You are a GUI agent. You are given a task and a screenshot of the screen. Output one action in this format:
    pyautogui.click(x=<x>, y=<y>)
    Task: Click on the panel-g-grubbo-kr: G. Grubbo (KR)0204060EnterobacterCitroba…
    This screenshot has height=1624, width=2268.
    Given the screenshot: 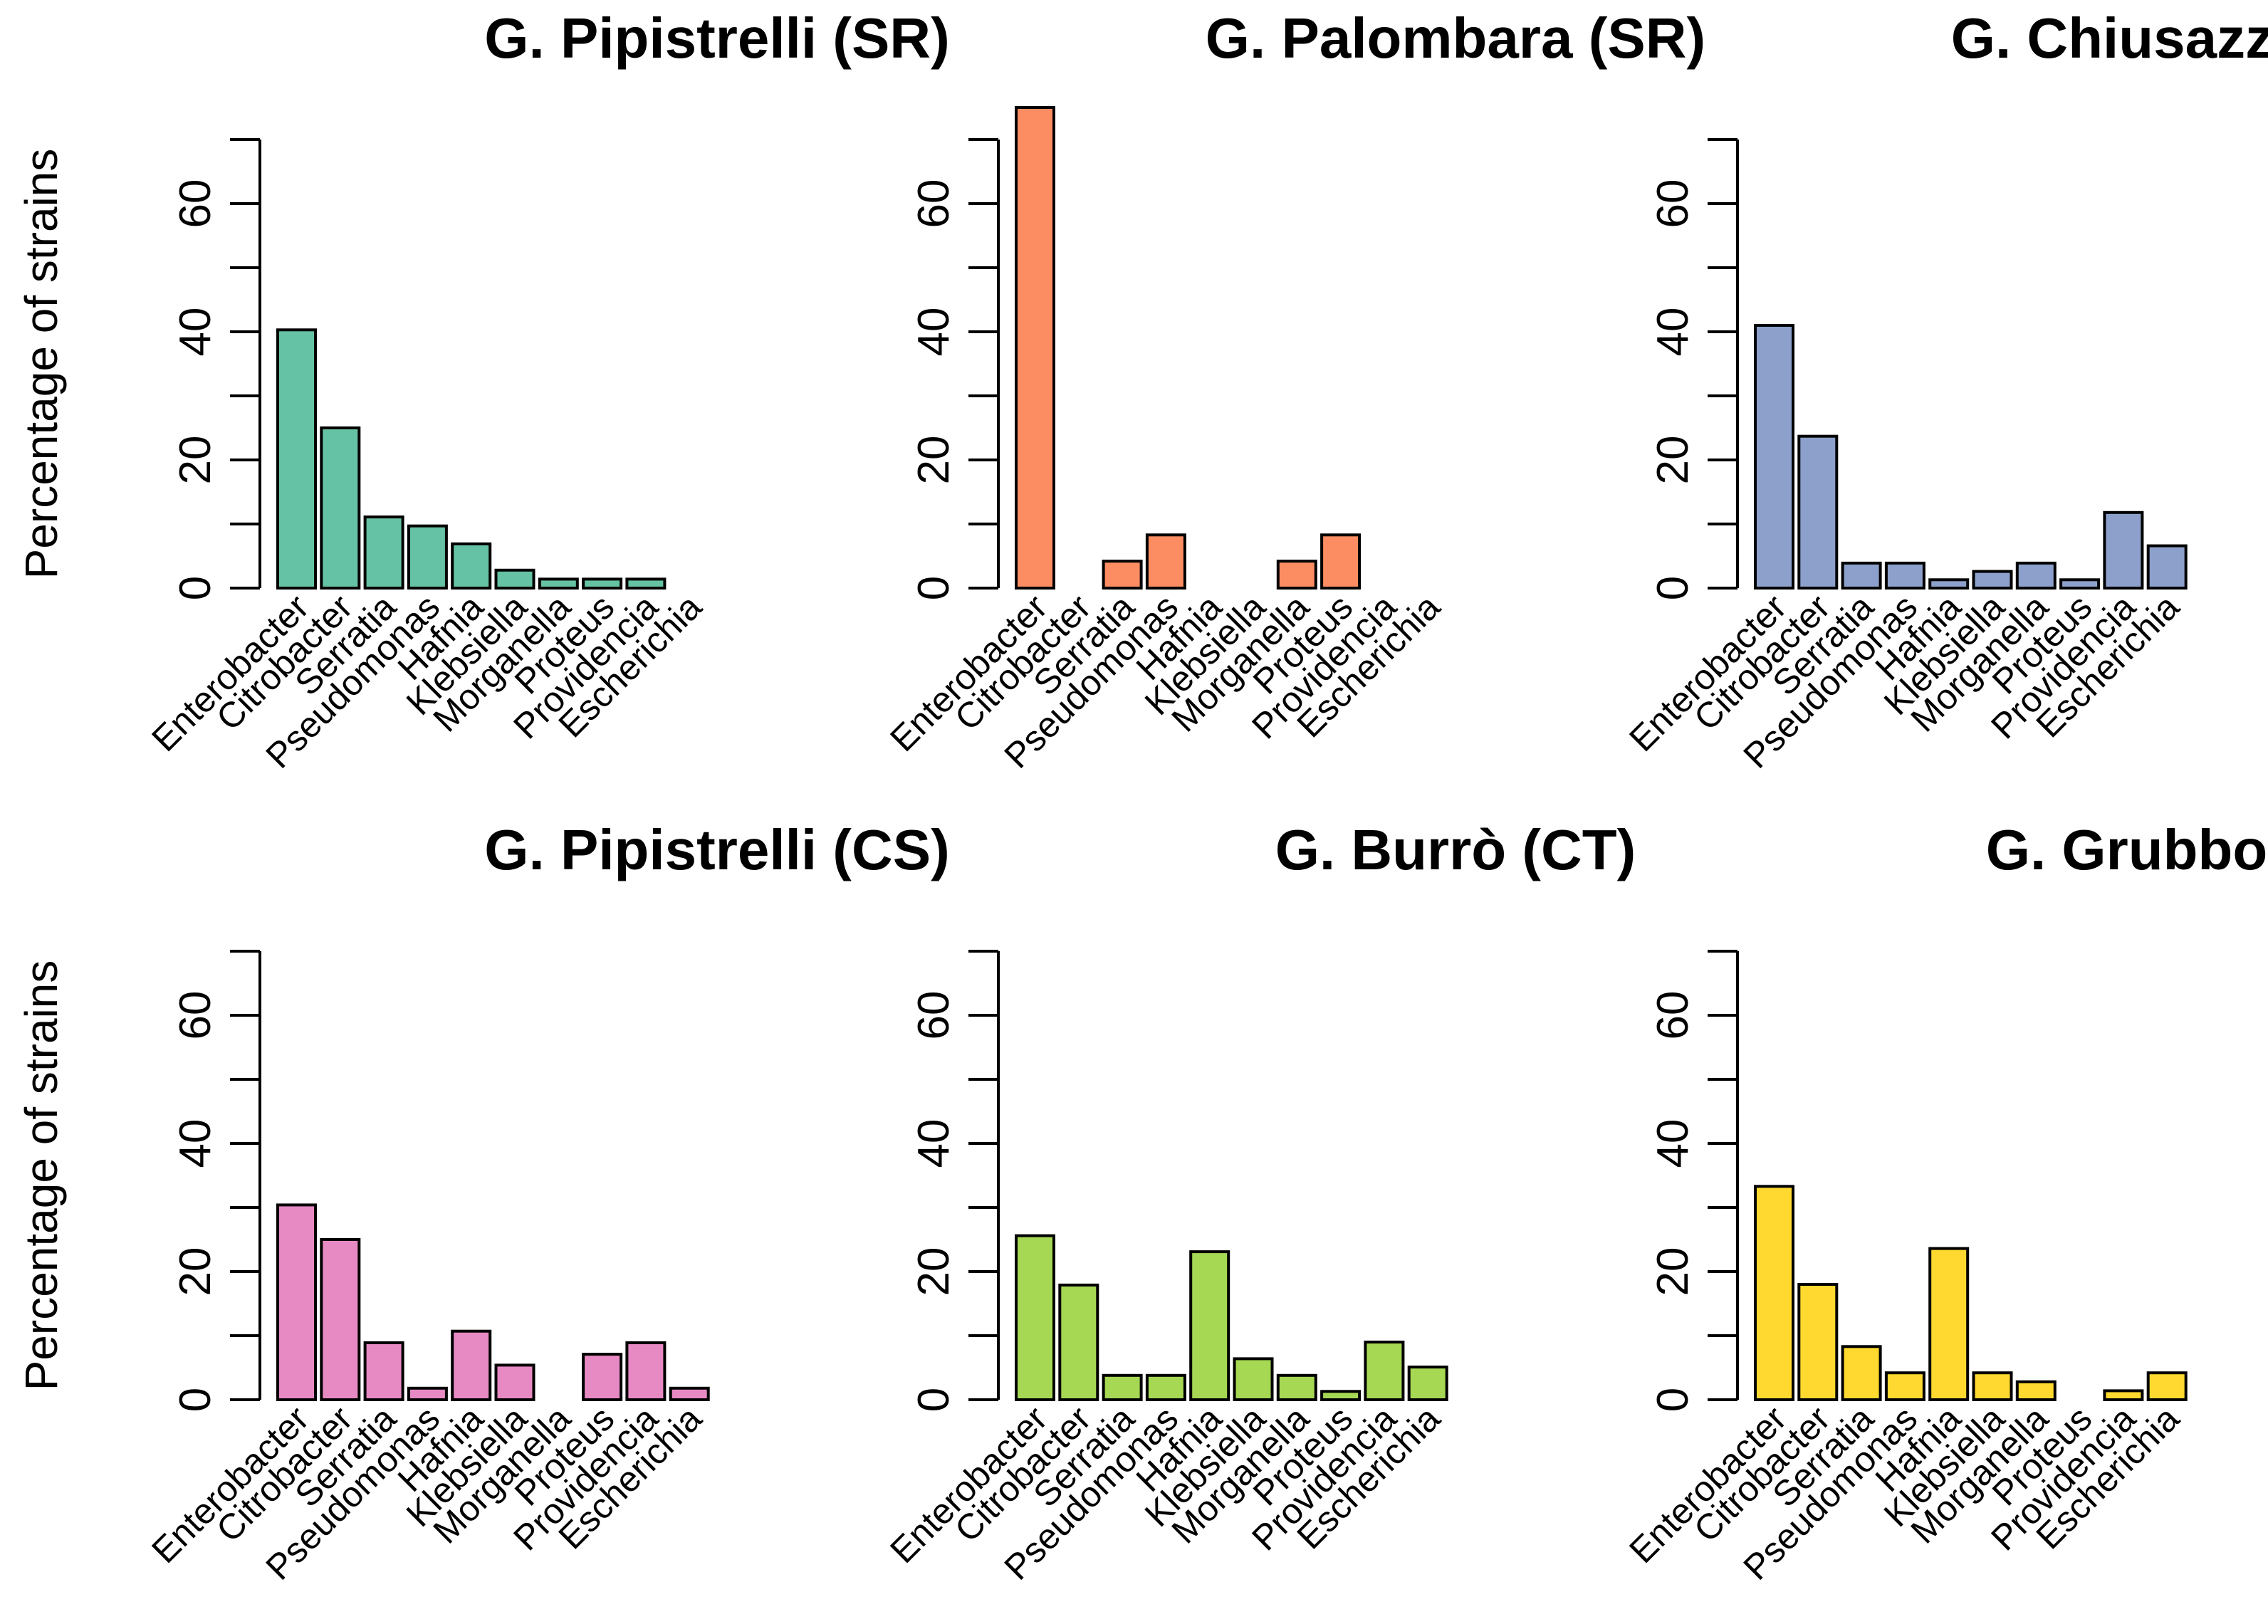 What is the action you would take?
    pyautogui.click(x=1945, y=1203)
    